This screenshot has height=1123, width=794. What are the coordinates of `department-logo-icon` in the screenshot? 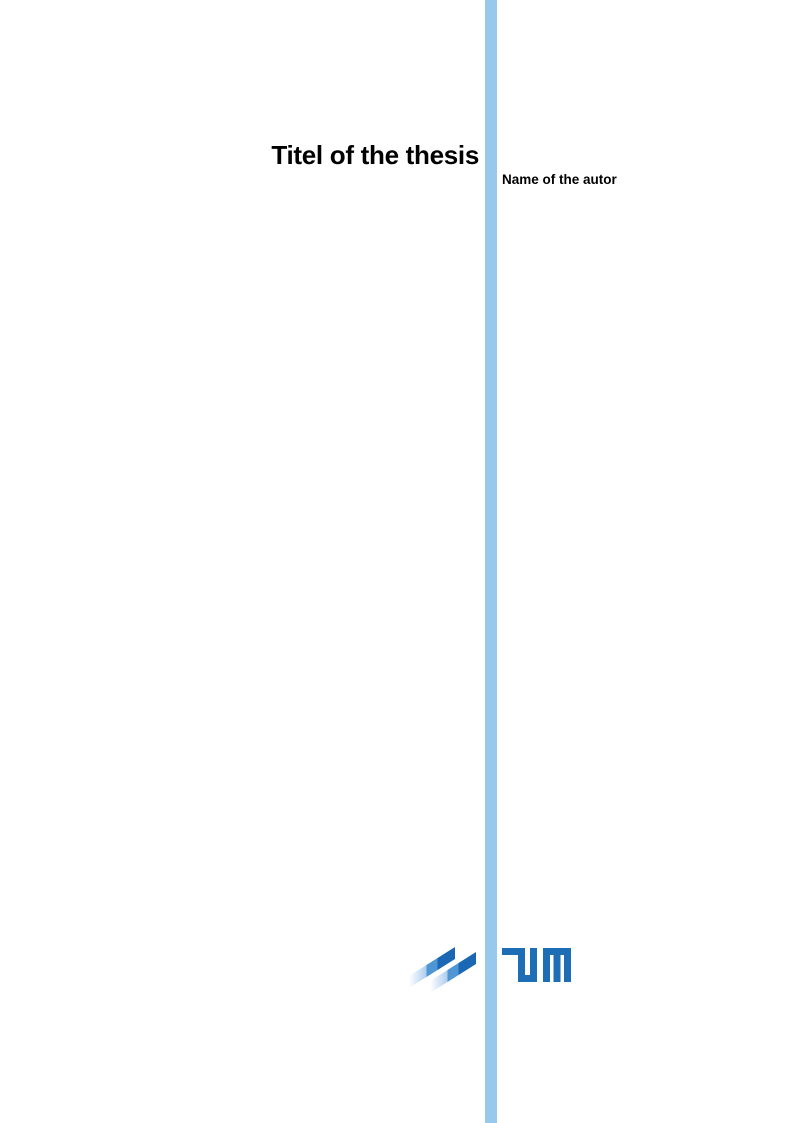 It's located at (442, 970).